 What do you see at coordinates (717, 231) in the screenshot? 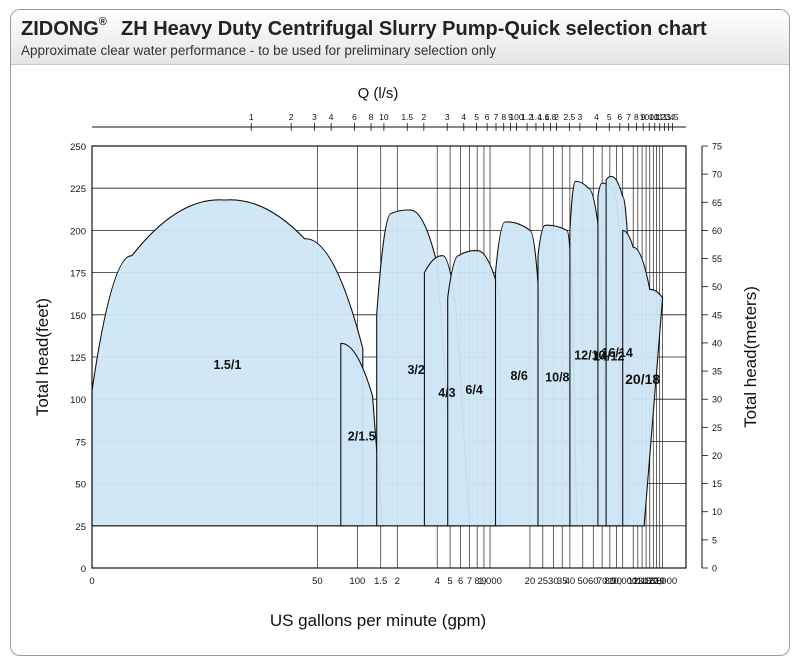
I see `right-tick-label: 60` at bounding box center [717, 231].